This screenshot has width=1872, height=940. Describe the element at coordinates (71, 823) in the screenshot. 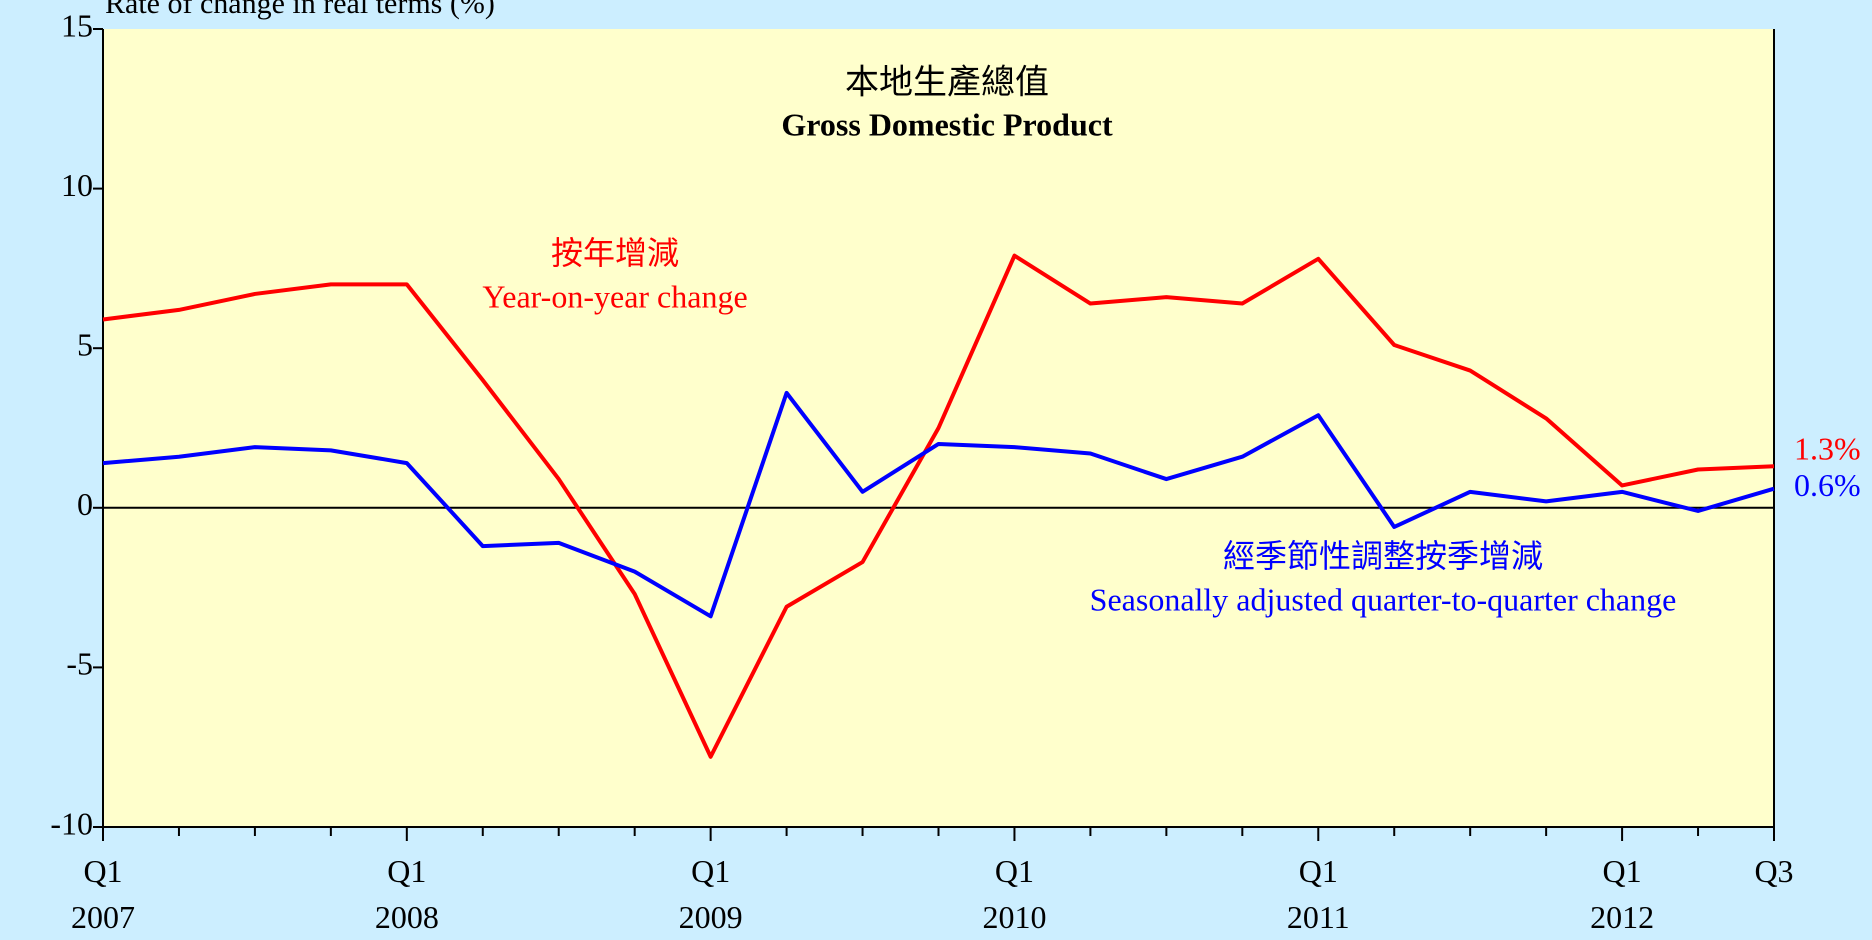

I see `y-tick-label: -10` at that location.